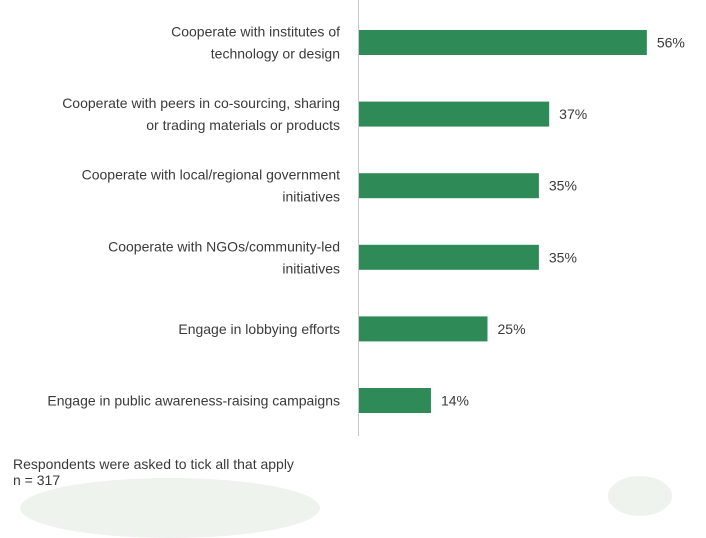 The width and height of the screenshot is (706, 538). What do you see at coordinates (563, 257) in the screenshot?
I see `value-label-4: 35%` at bounding box center [563, 257].